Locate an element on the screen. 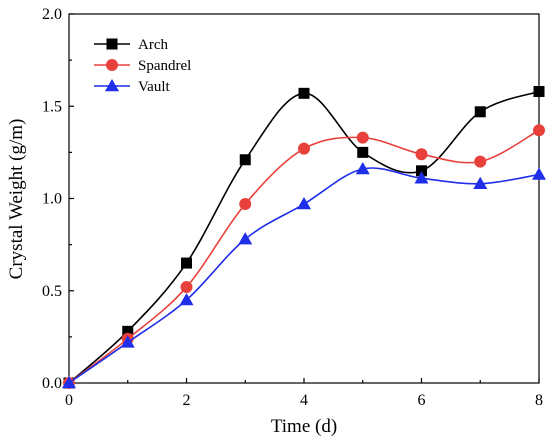  y-tick-label: 0.5 is located at coordinates (52, 291).